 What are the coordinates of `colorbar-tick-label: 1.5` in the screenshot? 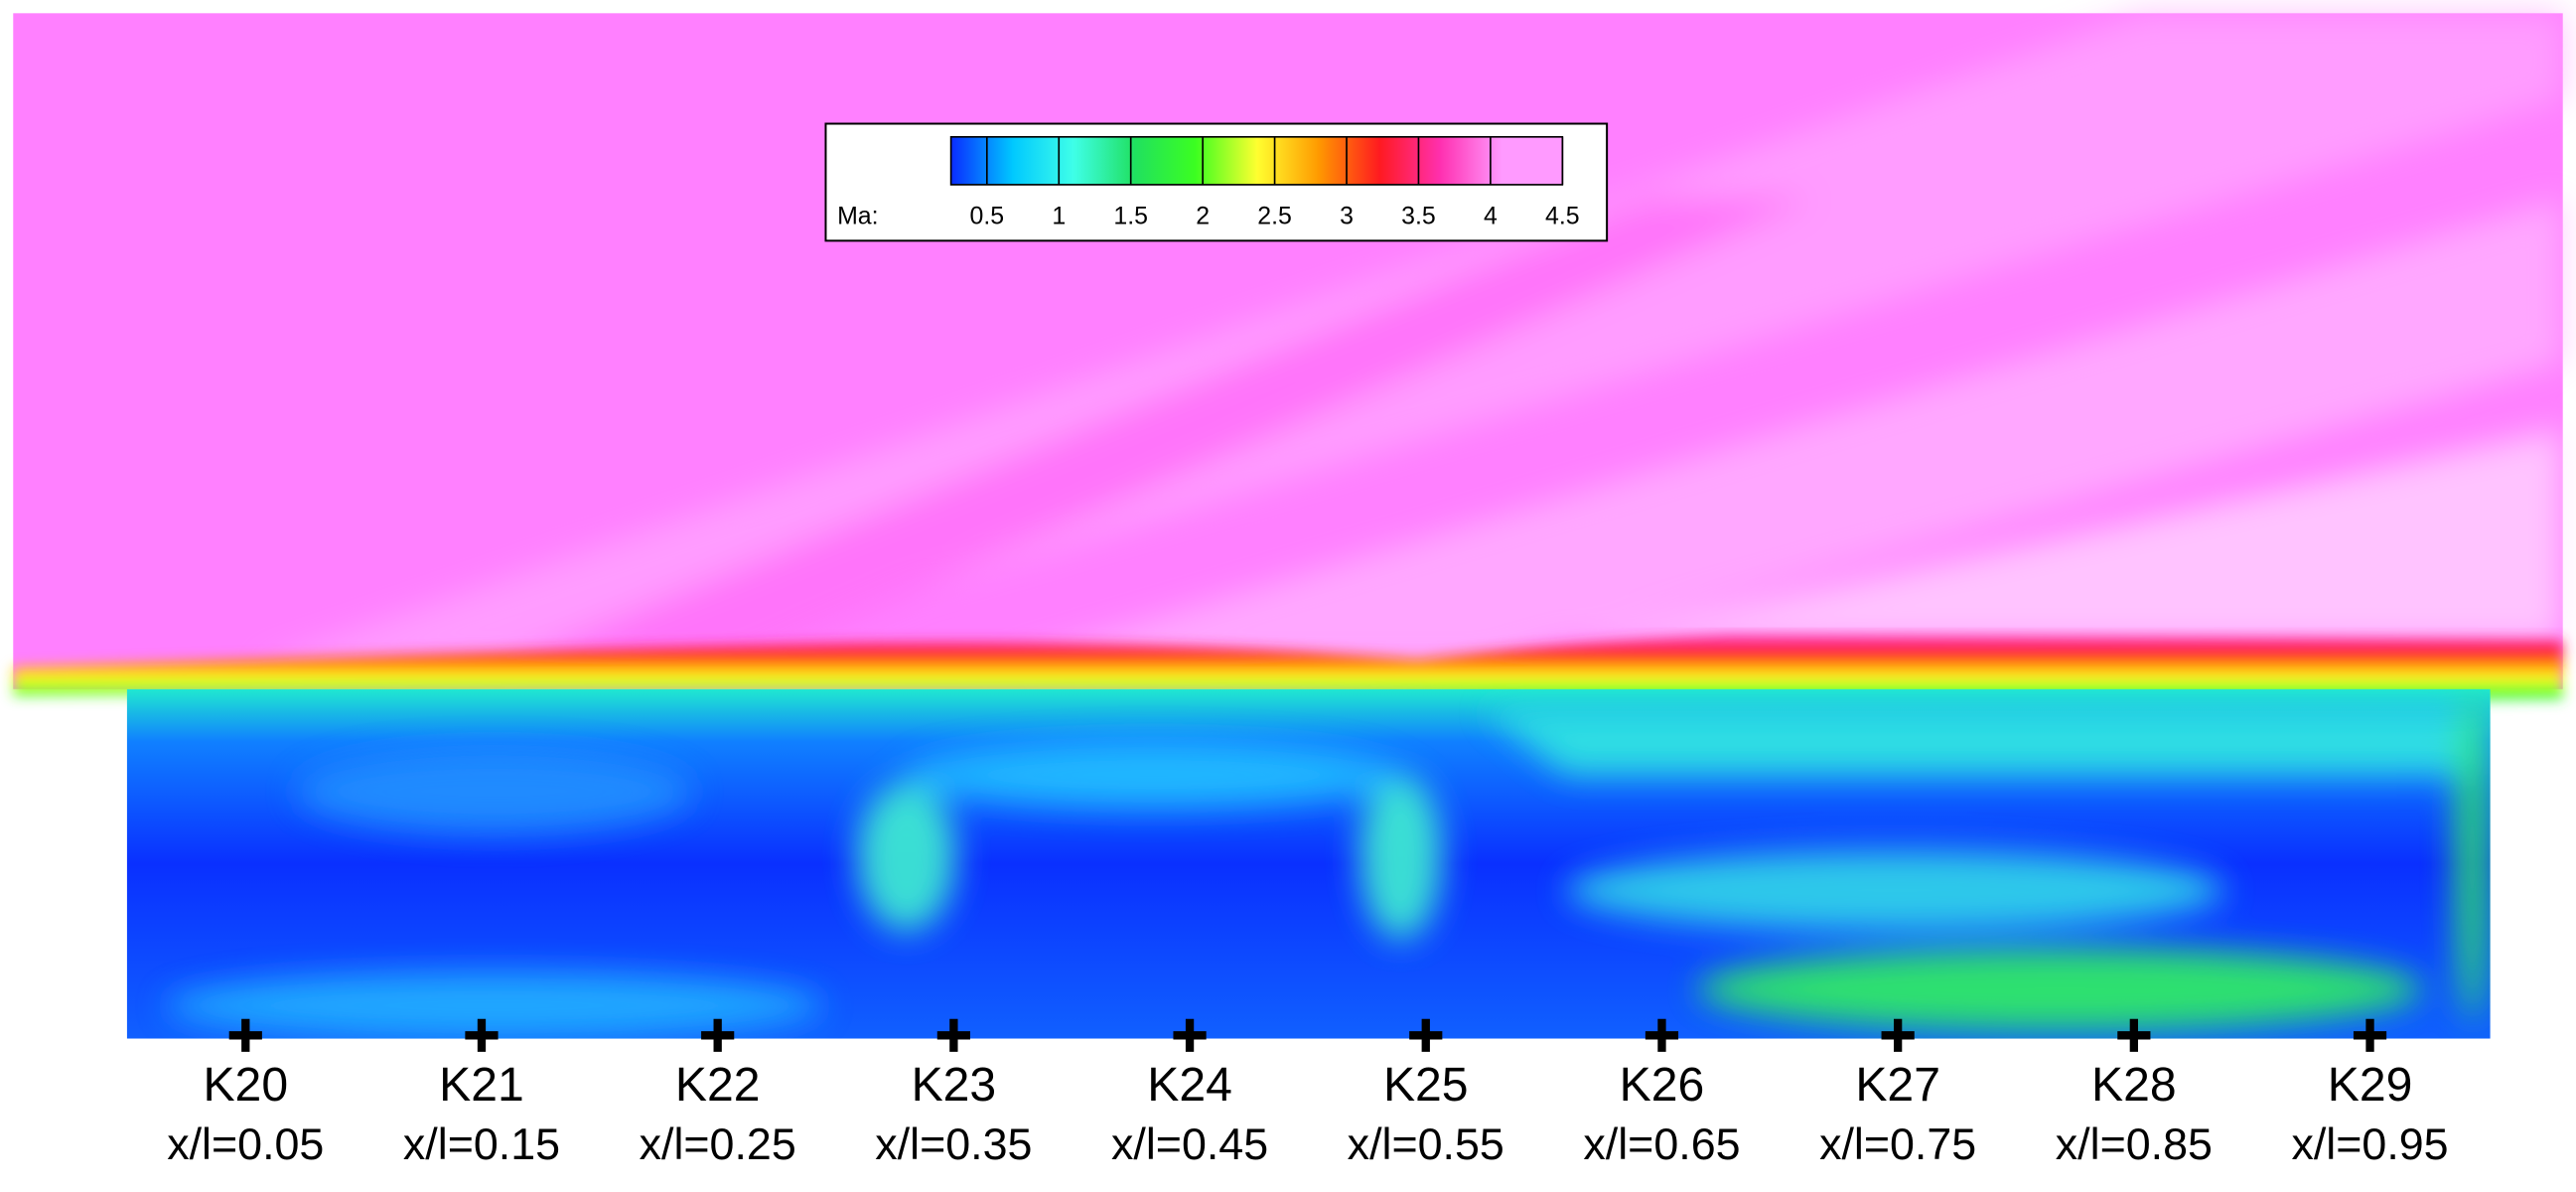 It's located at (1130, 216).